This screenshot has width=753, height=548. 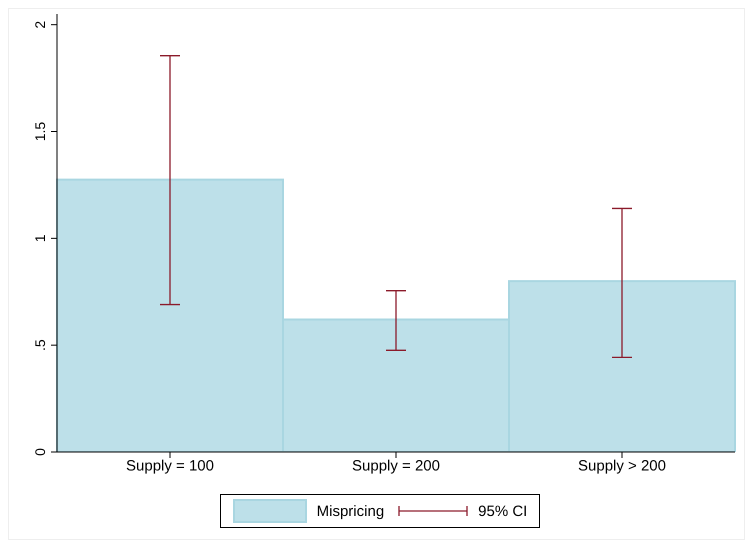 What do you see at coordinates (170, 466) in the screenshot?
I see `x-tick-label: Supply = 100` at bounding box center [170, 466].